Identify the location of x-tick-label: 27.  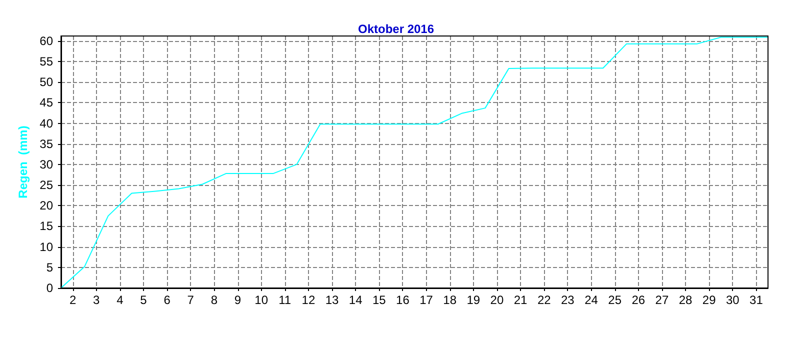
(662, 300).